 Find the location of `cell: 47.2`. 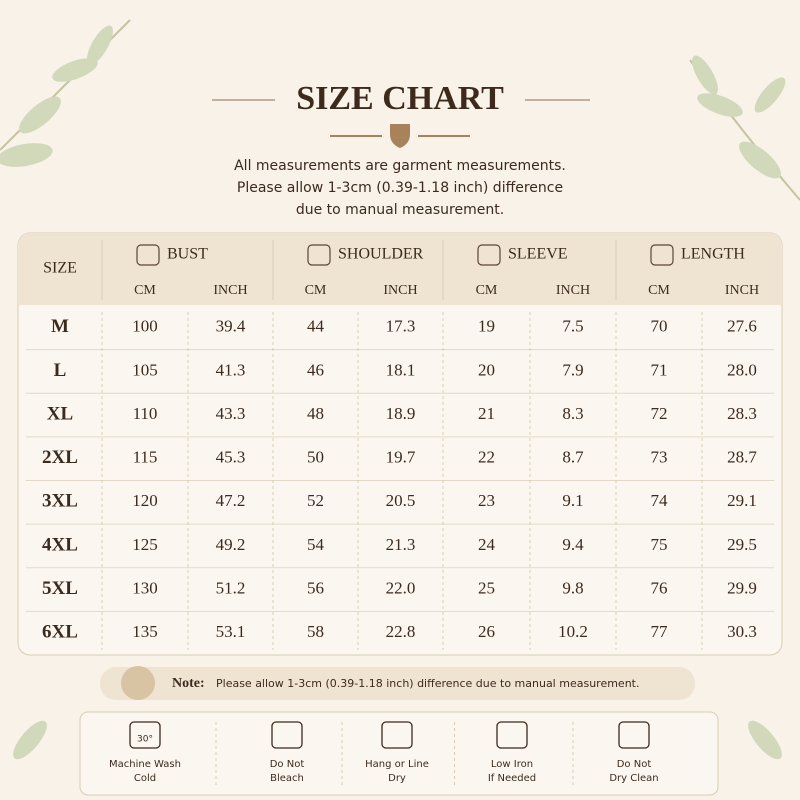

cell: 47.2 is located at coordinates (231, 500).